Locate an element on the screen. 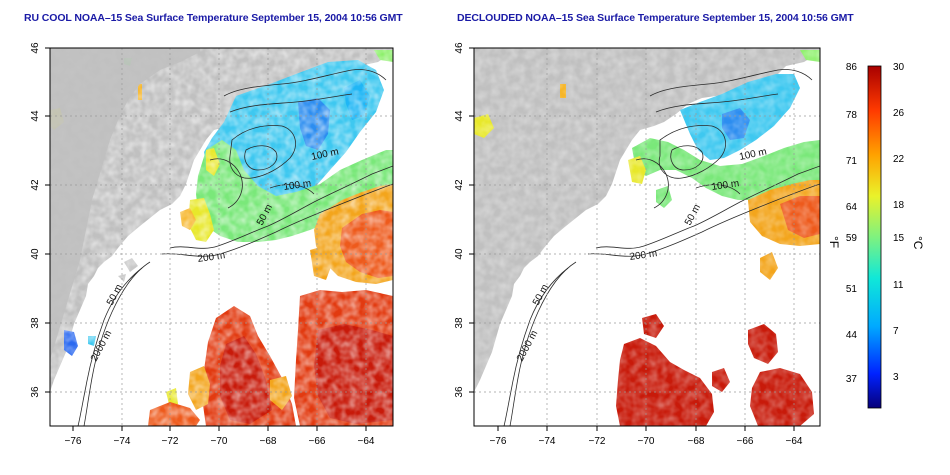 This screenshot has width=950, height=475. x-tick-left-76: −76 is located at coordinates (73, 441).